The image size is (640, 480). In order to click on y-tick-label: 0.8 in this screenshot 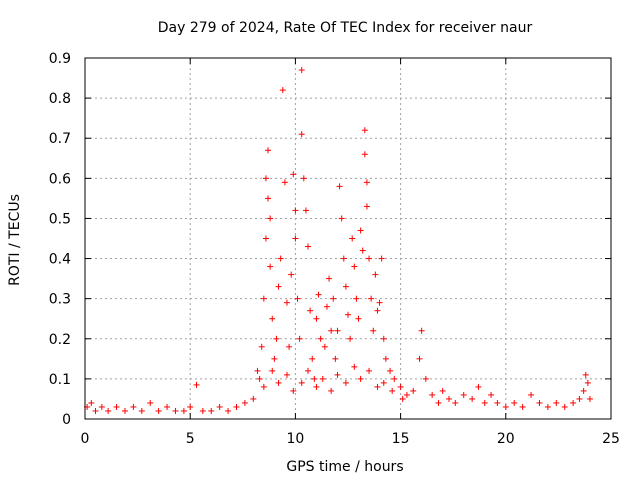, I will do `click(60, 99)`.